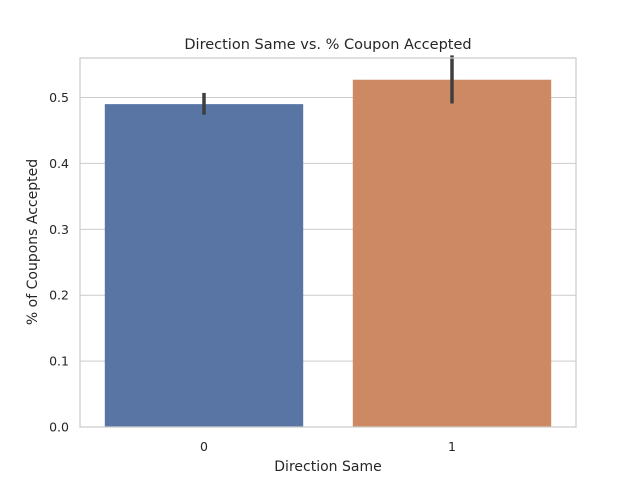  Describe the element at coordinates (328, 85) in the screenshot. I see `error-bars` at that location.